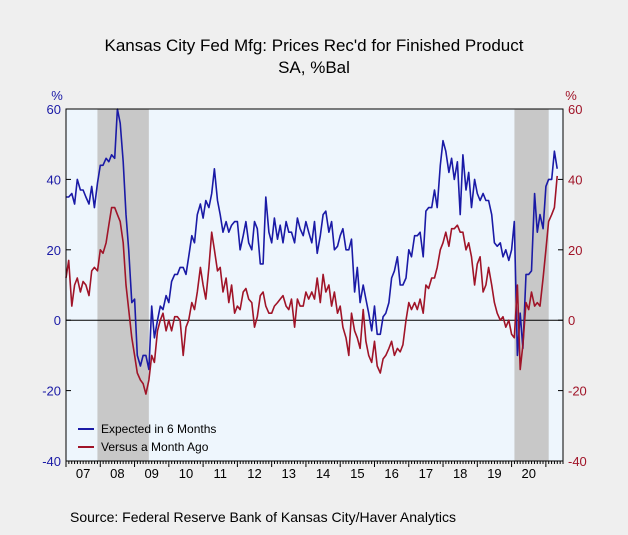 The height and width of the screenshot is (535, 628). What do you see at coordinates (220, 473) in the screenshot?
I see `x-tick-label: 11` at bounding box center [220, 473].